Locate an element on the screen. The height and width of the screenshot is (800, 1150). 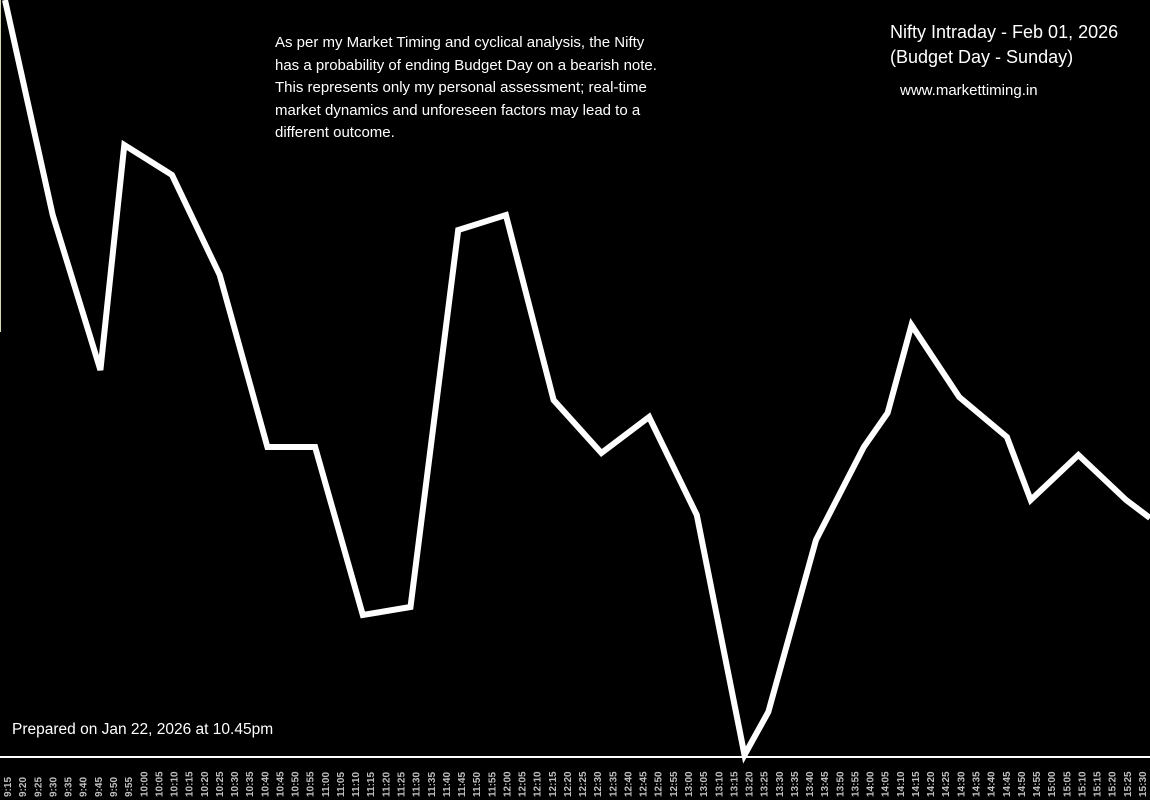
x-tick-label: 14:10 is located at coordinates (901, 784).